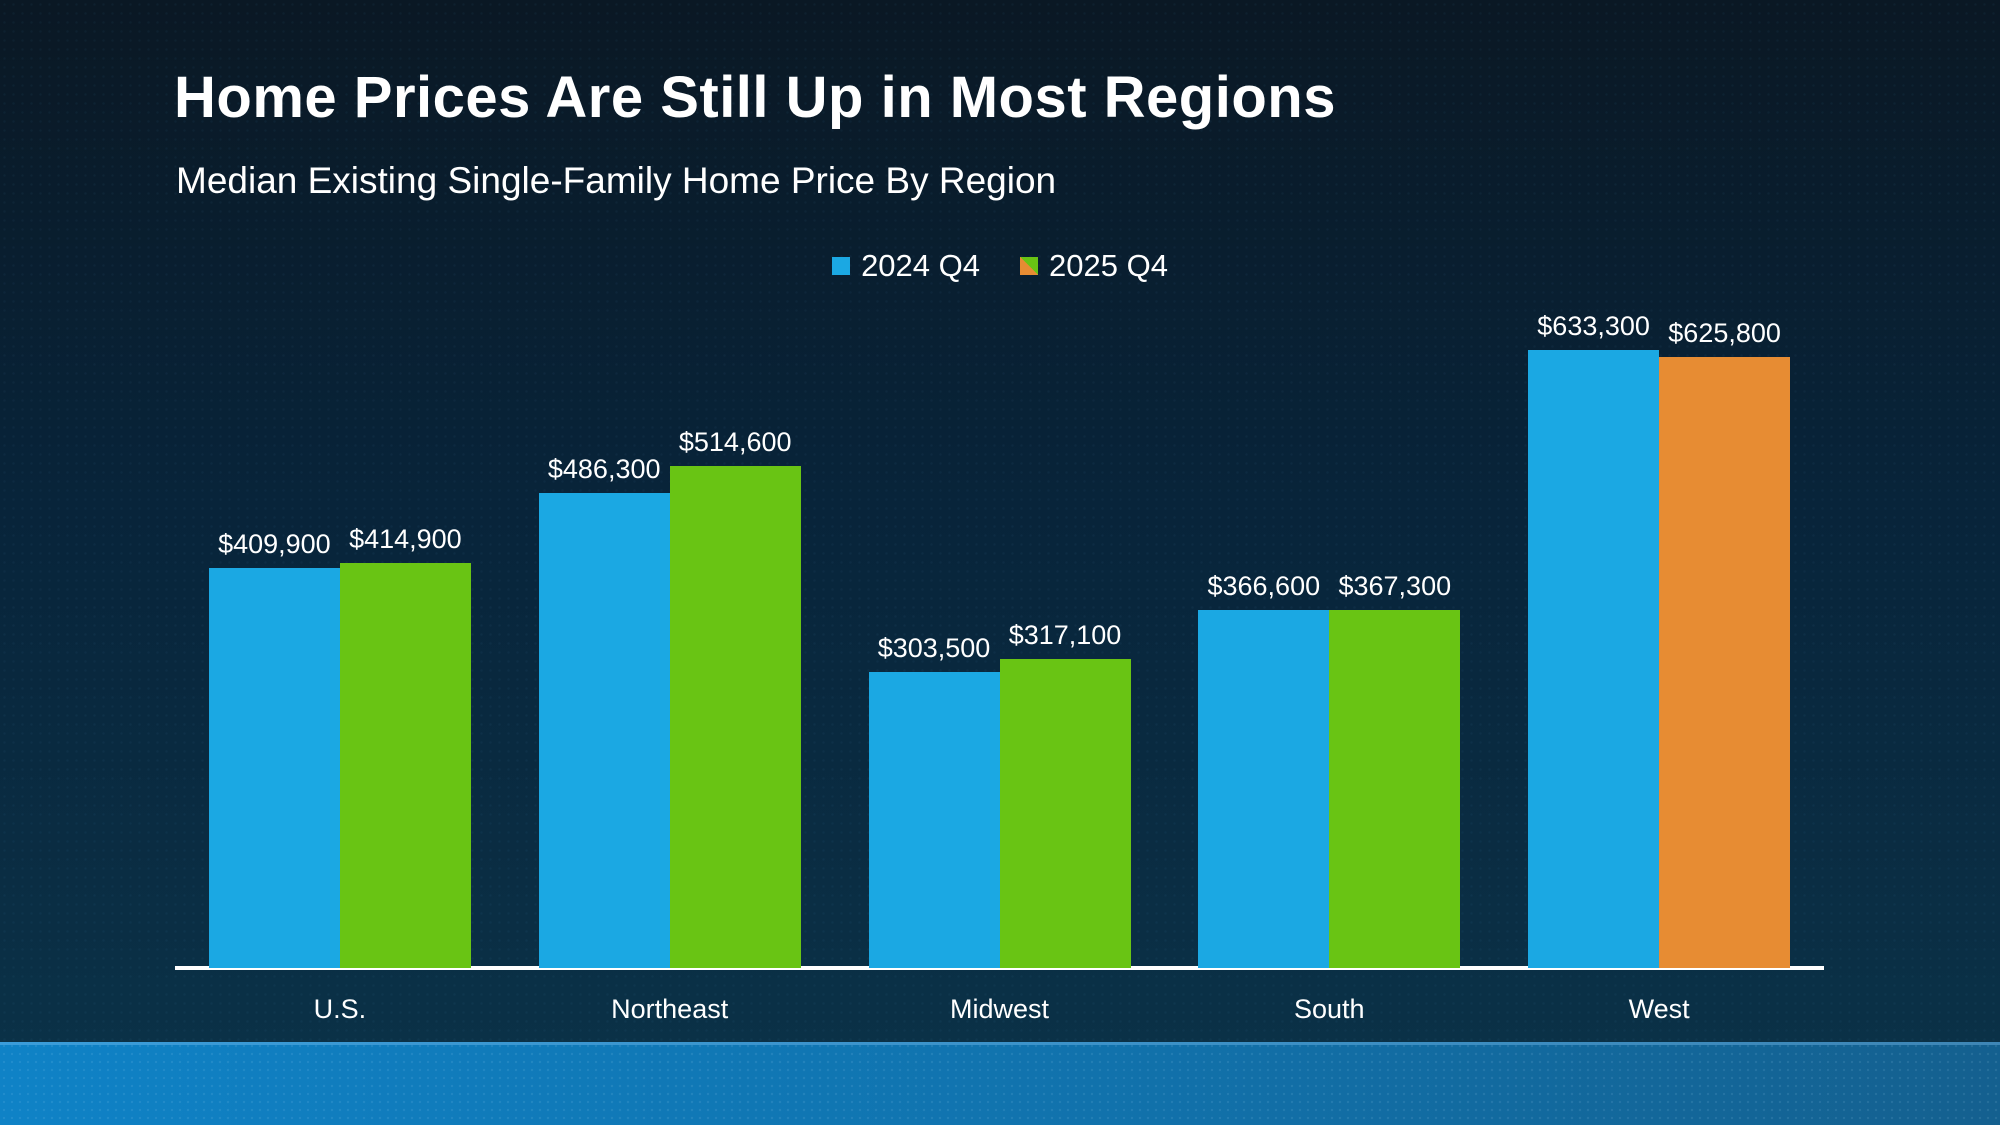  What do you see at coordinates (274, 544) in the screenshot?
I see `value-label-2024-q4-u-s: $409,900` at bounding box center [274, 544].